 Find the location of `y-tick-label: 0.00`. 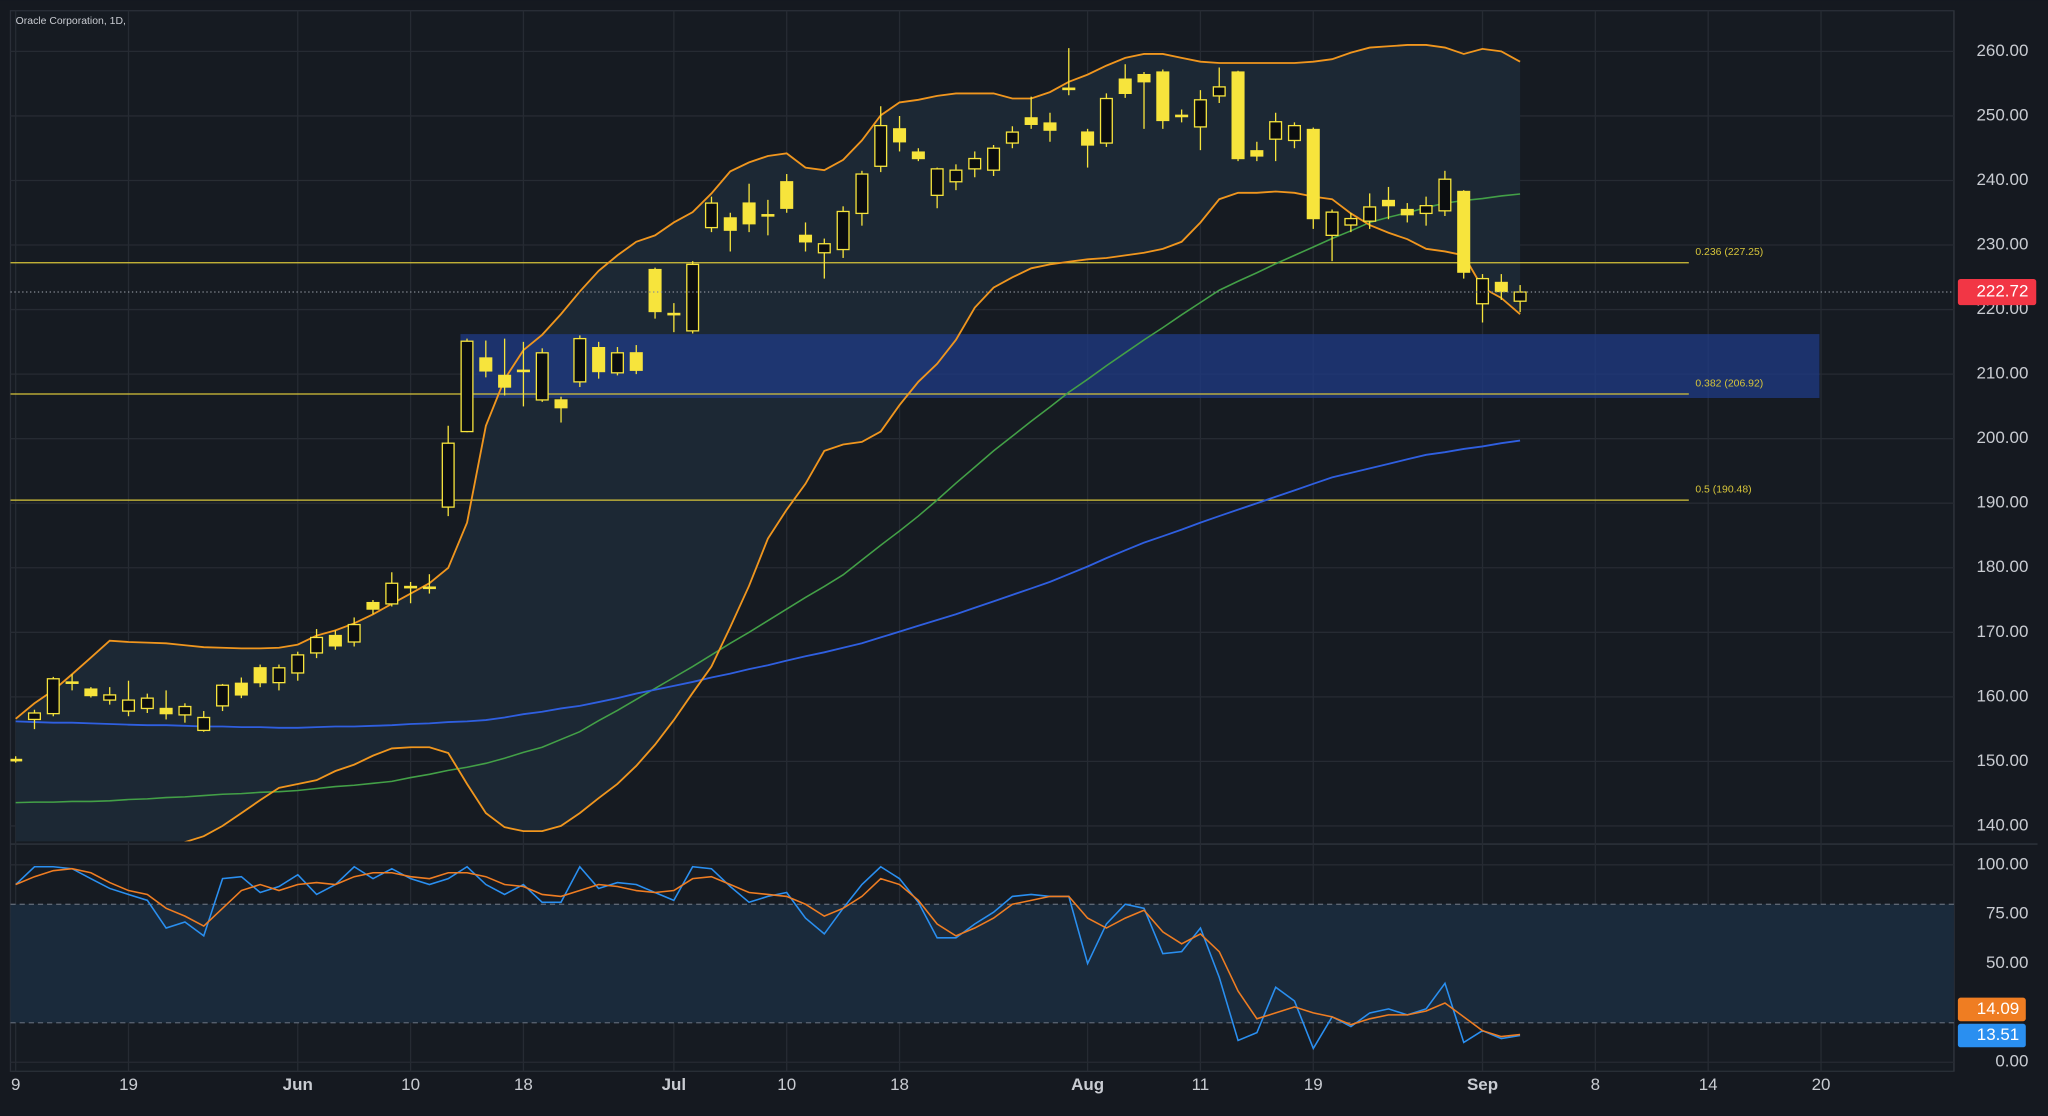

y-tick-label: 0.00 is located at coordinates (2011, 1061).